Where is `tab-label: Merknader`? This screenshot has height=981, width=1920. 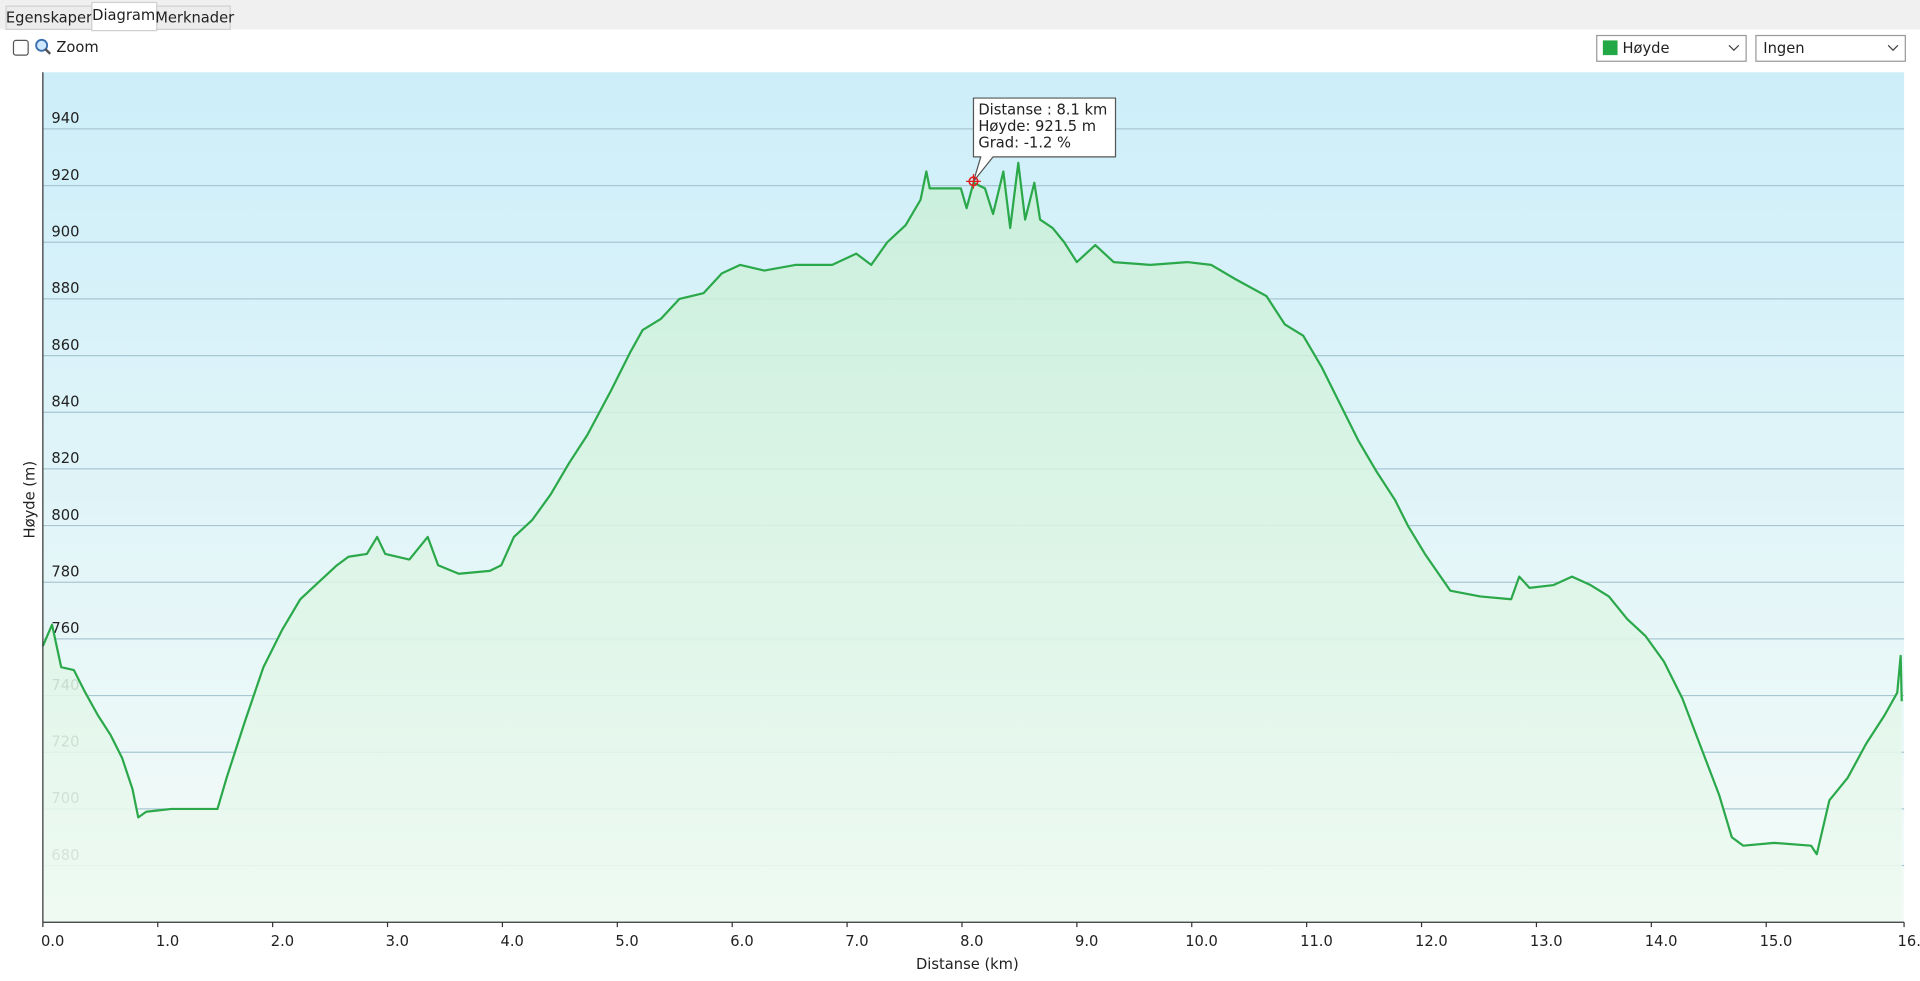 tab-label: Merknader is located at coordinates (195, 17).